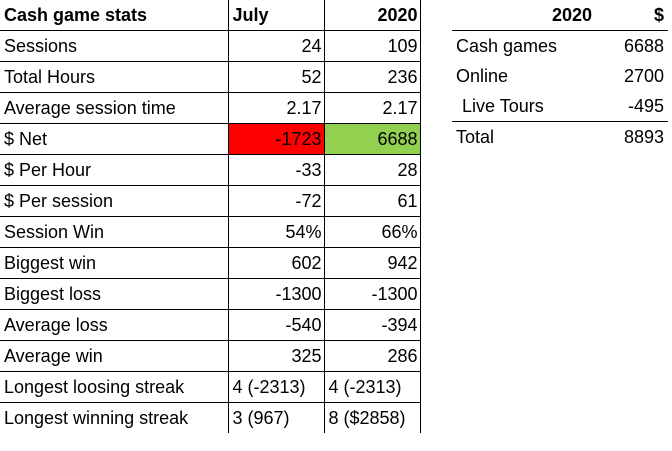 This screenshot has width=672, height=451. I want to click on summary-total-row: Total 8893, so click(560, 136).